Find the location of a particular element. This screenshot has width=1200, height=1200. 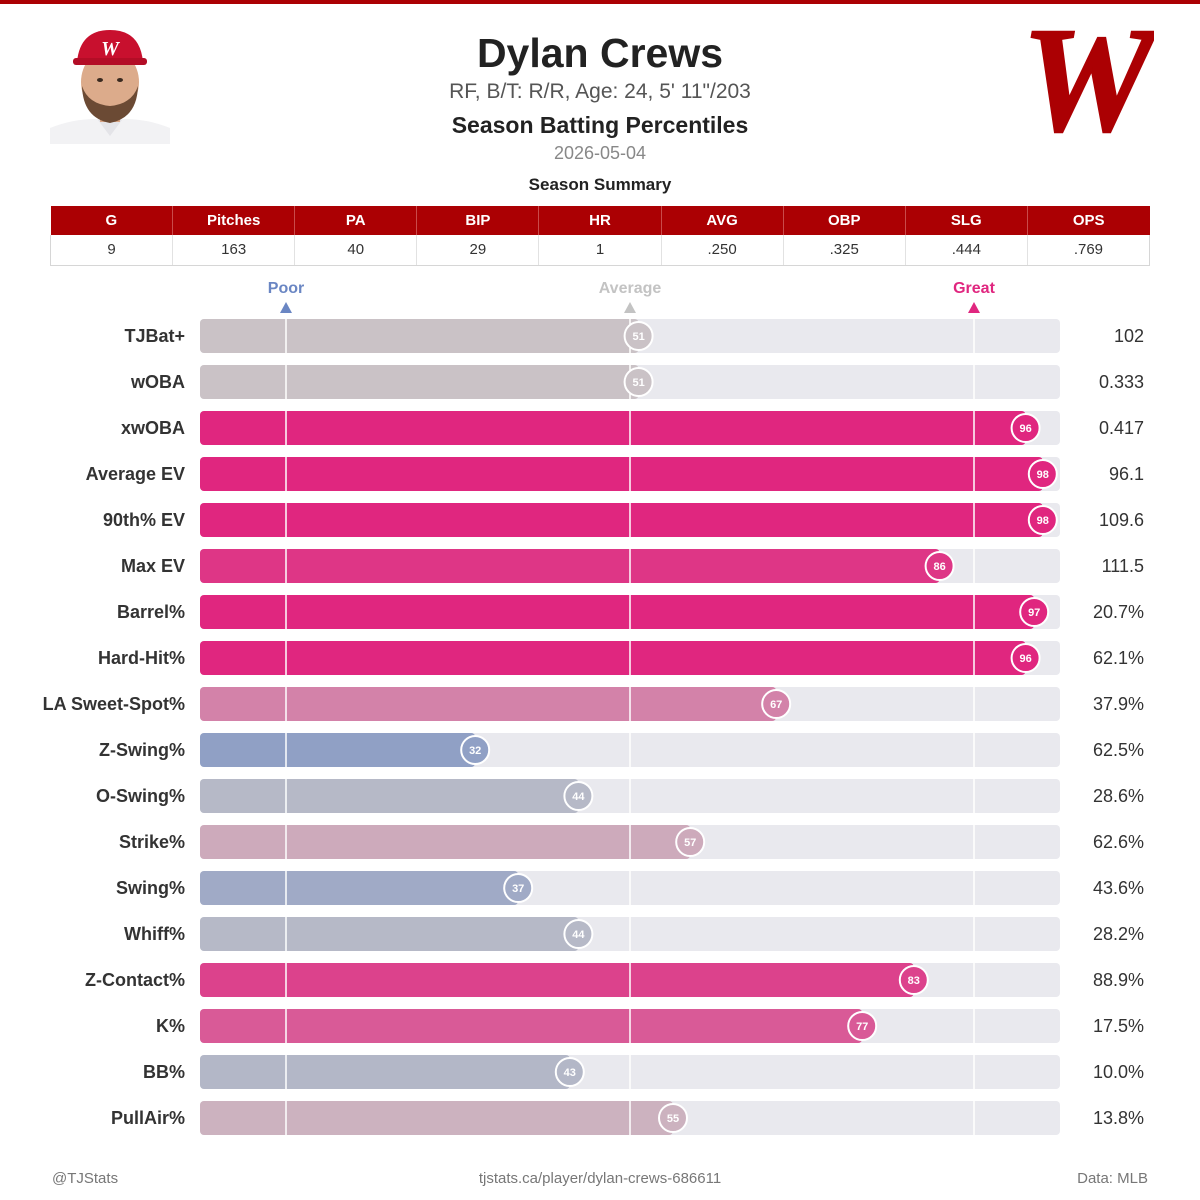

metric-bar-barrel is located at coordinates (617, 612).